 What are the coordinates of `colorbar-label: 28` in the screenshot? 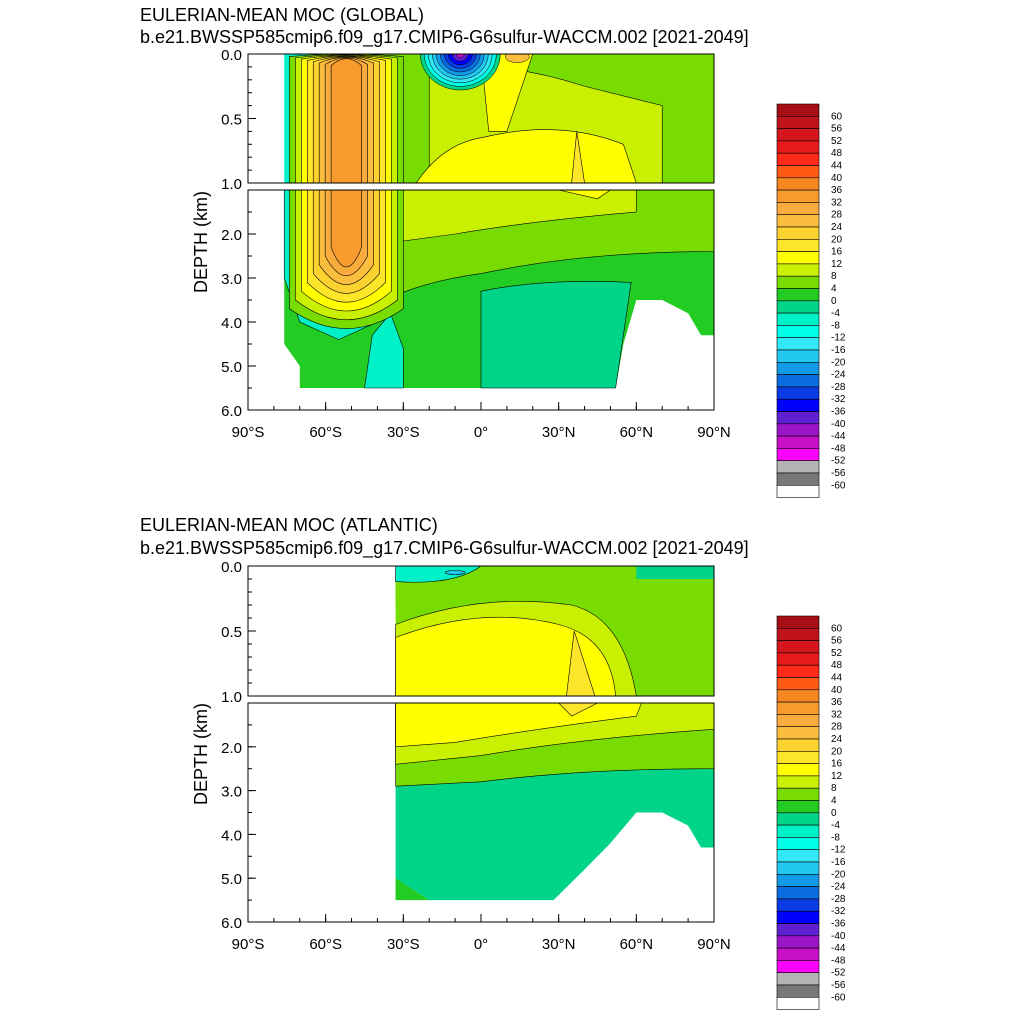 It's located at (837, 727).